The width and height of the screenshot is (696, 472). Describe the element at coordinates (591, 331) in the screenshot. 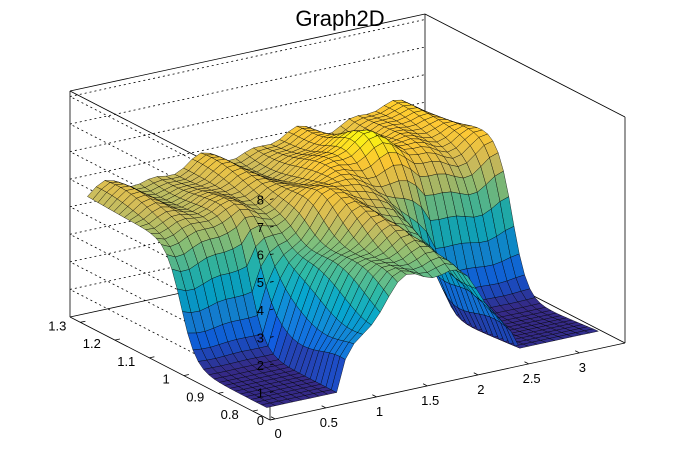

I see `surface-cell` at that location.